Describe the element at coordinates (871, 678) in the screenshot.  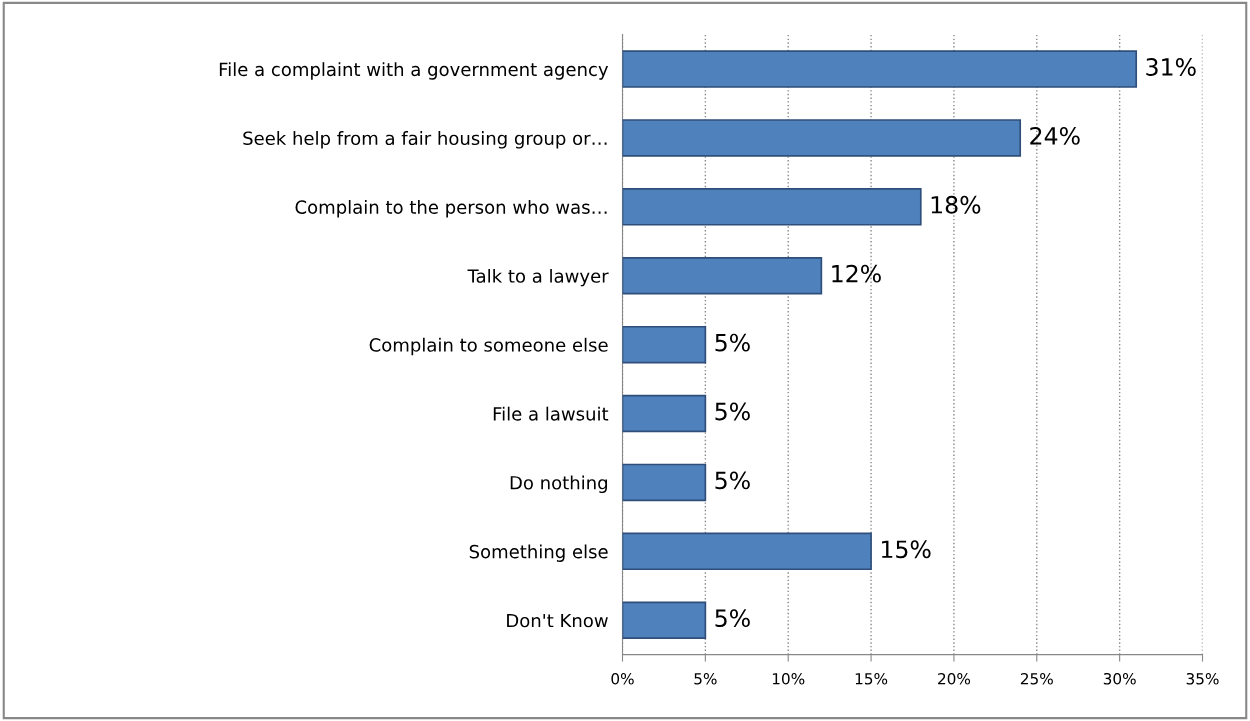
I see `x-tick-label: 15%` at that location.